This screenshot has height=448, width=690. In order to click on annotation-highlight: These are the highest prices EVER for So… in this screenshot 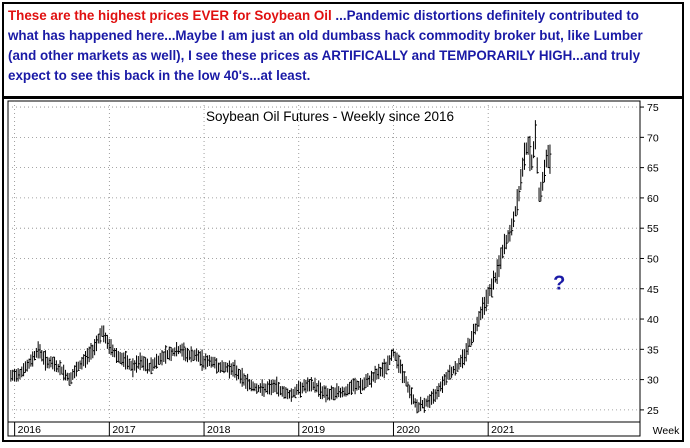, I will do `click(170, 15)`.